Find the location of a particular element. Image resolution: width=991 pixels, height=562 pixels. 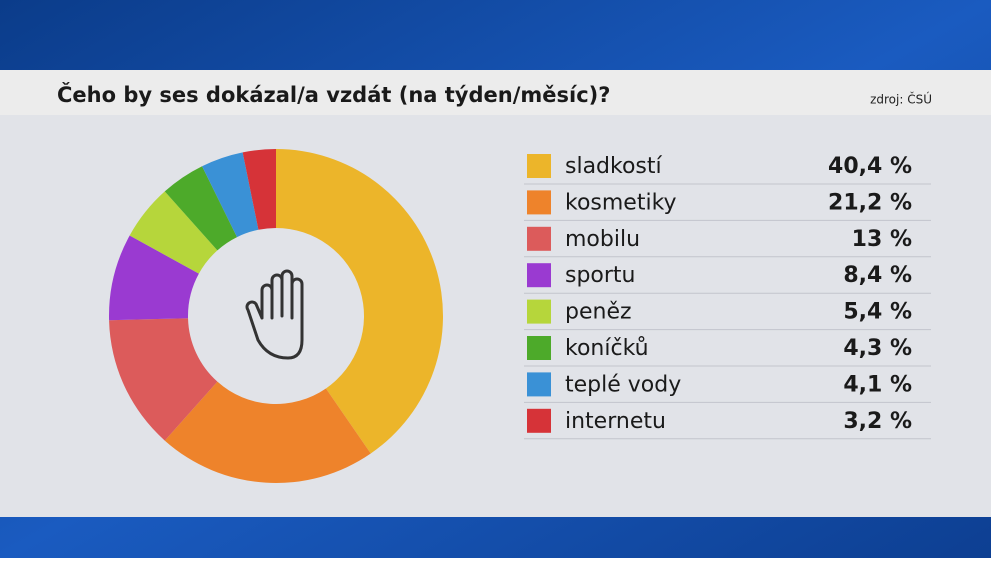

legend-label: sportu is located at coordinates (600, 275).